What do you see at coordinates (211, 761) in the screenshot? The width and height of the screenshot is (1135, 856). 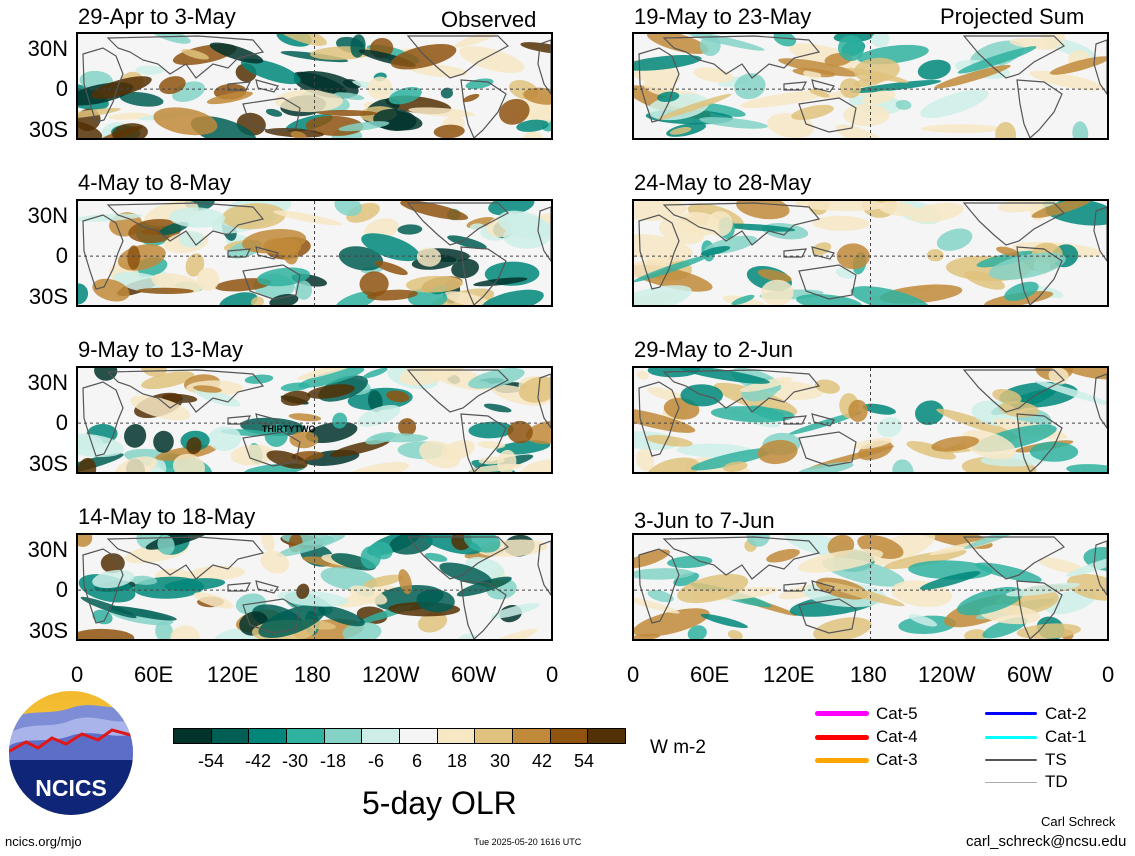 I see `colorbar-label: -54` at bounding box center [211, 761].